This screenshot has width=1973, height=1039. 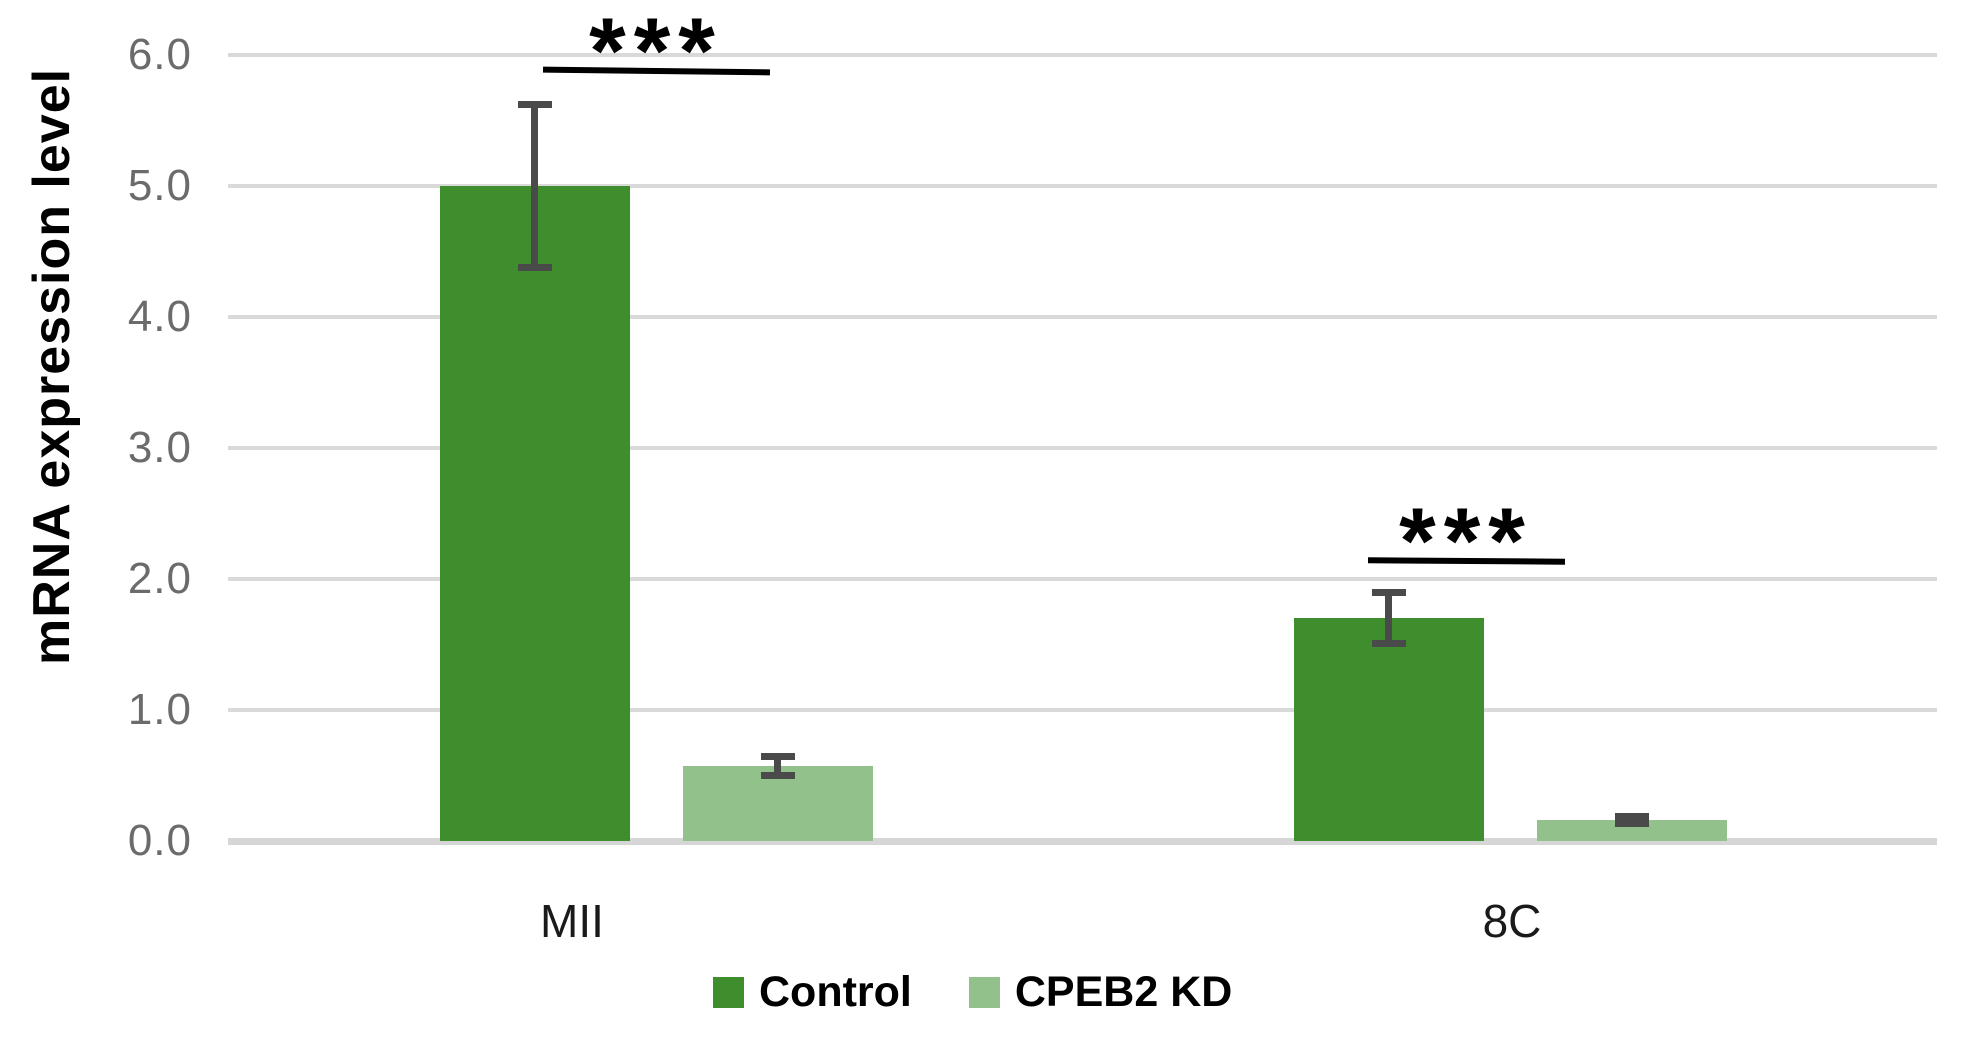 What do you see at coordinates (159, 578) in the screenshot?
I see `y-tick-label: 2.0` at bounding box center [159, 578].